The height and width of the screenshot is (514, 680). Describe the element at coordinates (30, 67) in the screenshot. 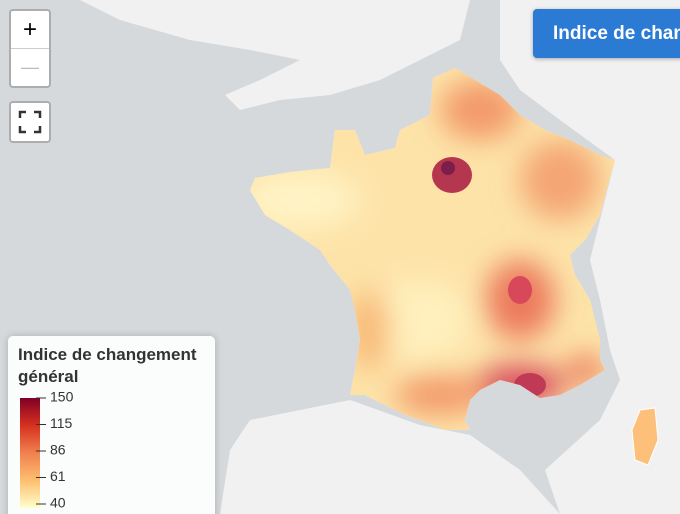

I see `zoom-out: —` at that location.